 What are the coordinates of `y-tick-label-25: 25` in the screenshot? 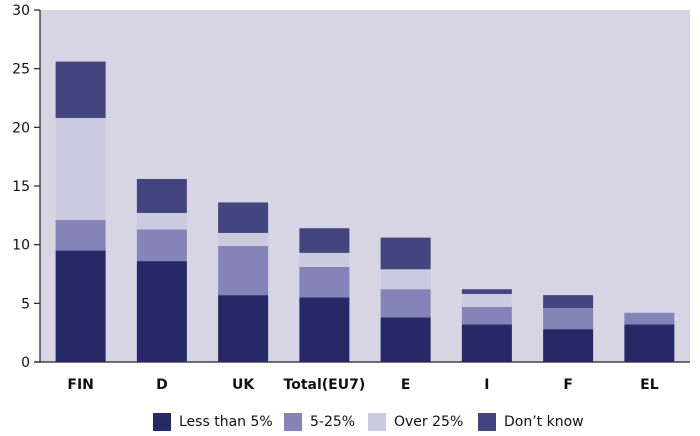 It's located at (21, 70).